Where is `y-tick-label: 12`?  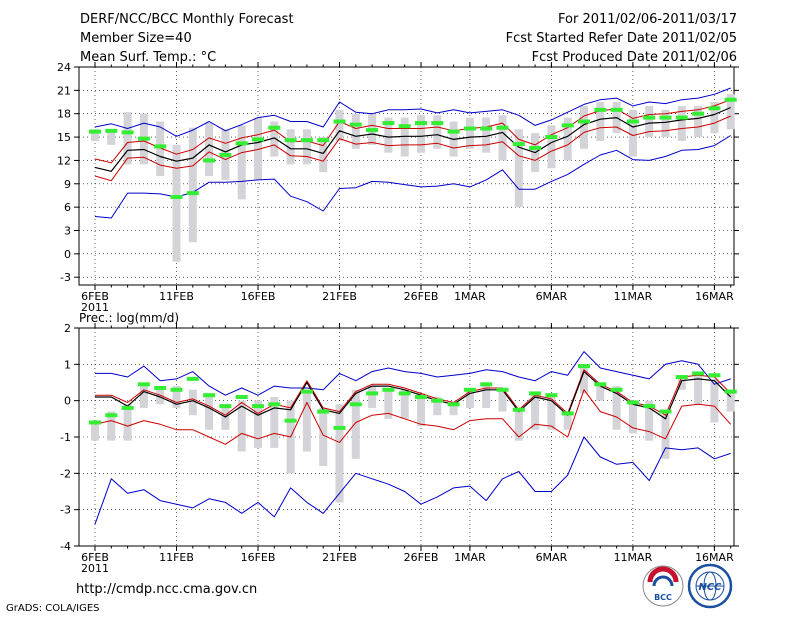 y-tick-label: 12 is located at coordinates (64, 160).